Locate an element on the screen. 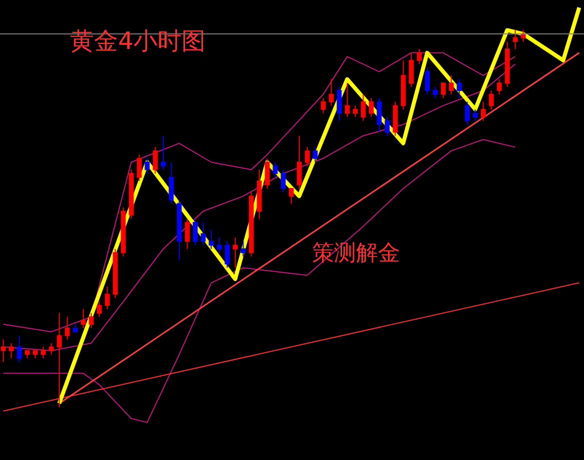  chart-title: 黄金4小时图 is located at coordinates (138, 41).